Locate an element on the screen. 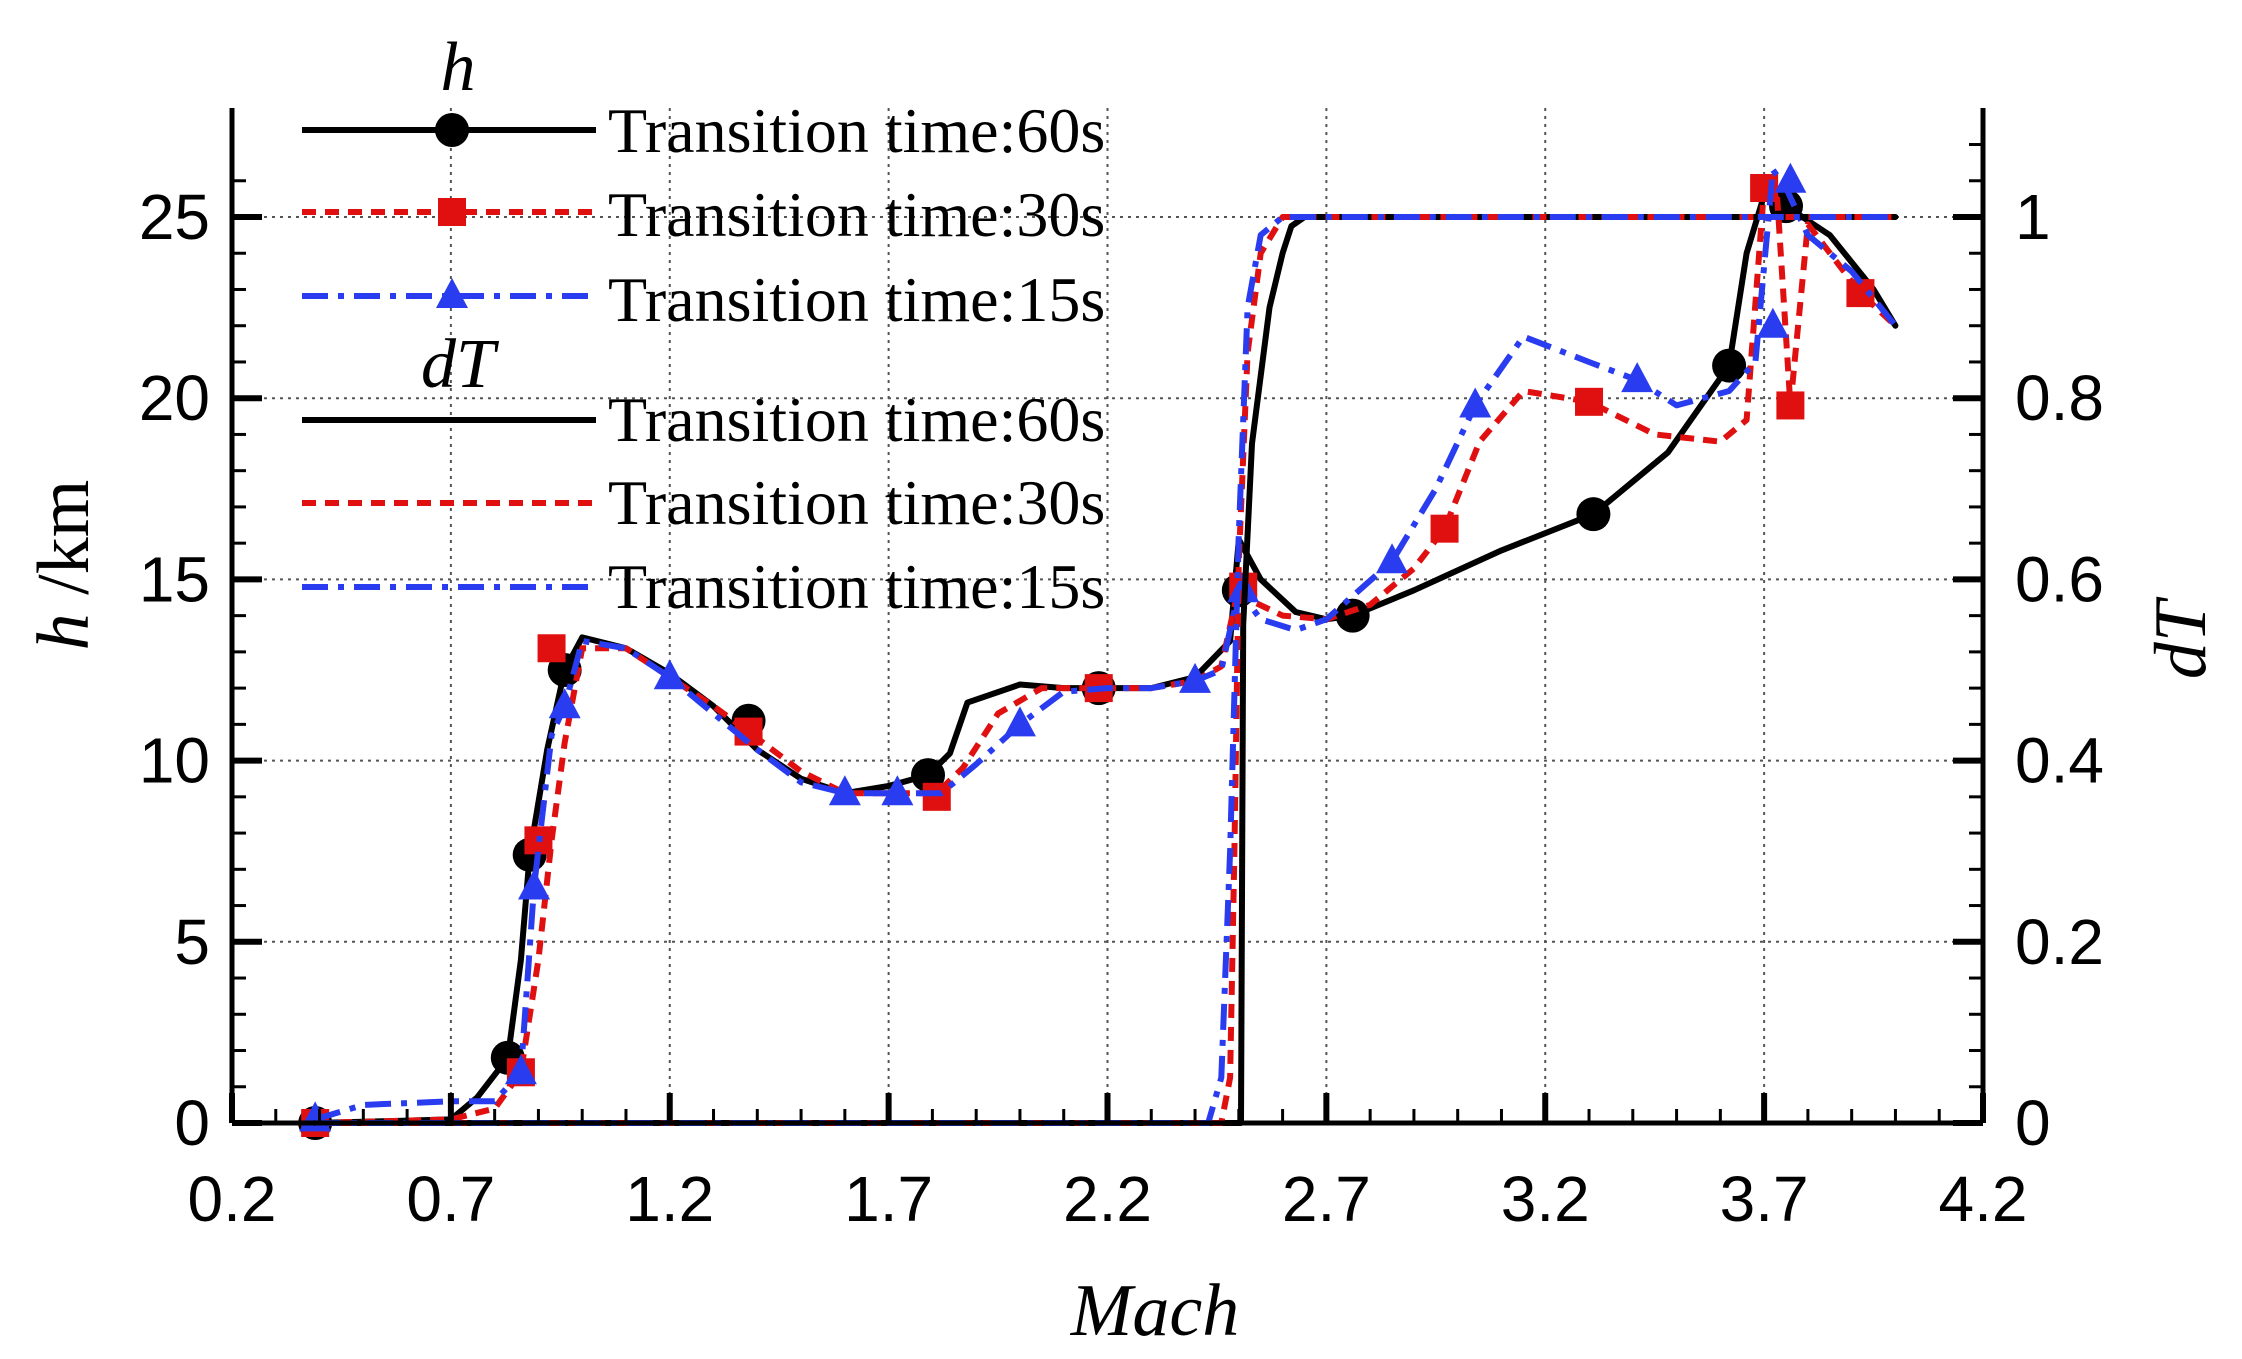  x-tick-label: 0.7 is located at coordinates (450, 1199).